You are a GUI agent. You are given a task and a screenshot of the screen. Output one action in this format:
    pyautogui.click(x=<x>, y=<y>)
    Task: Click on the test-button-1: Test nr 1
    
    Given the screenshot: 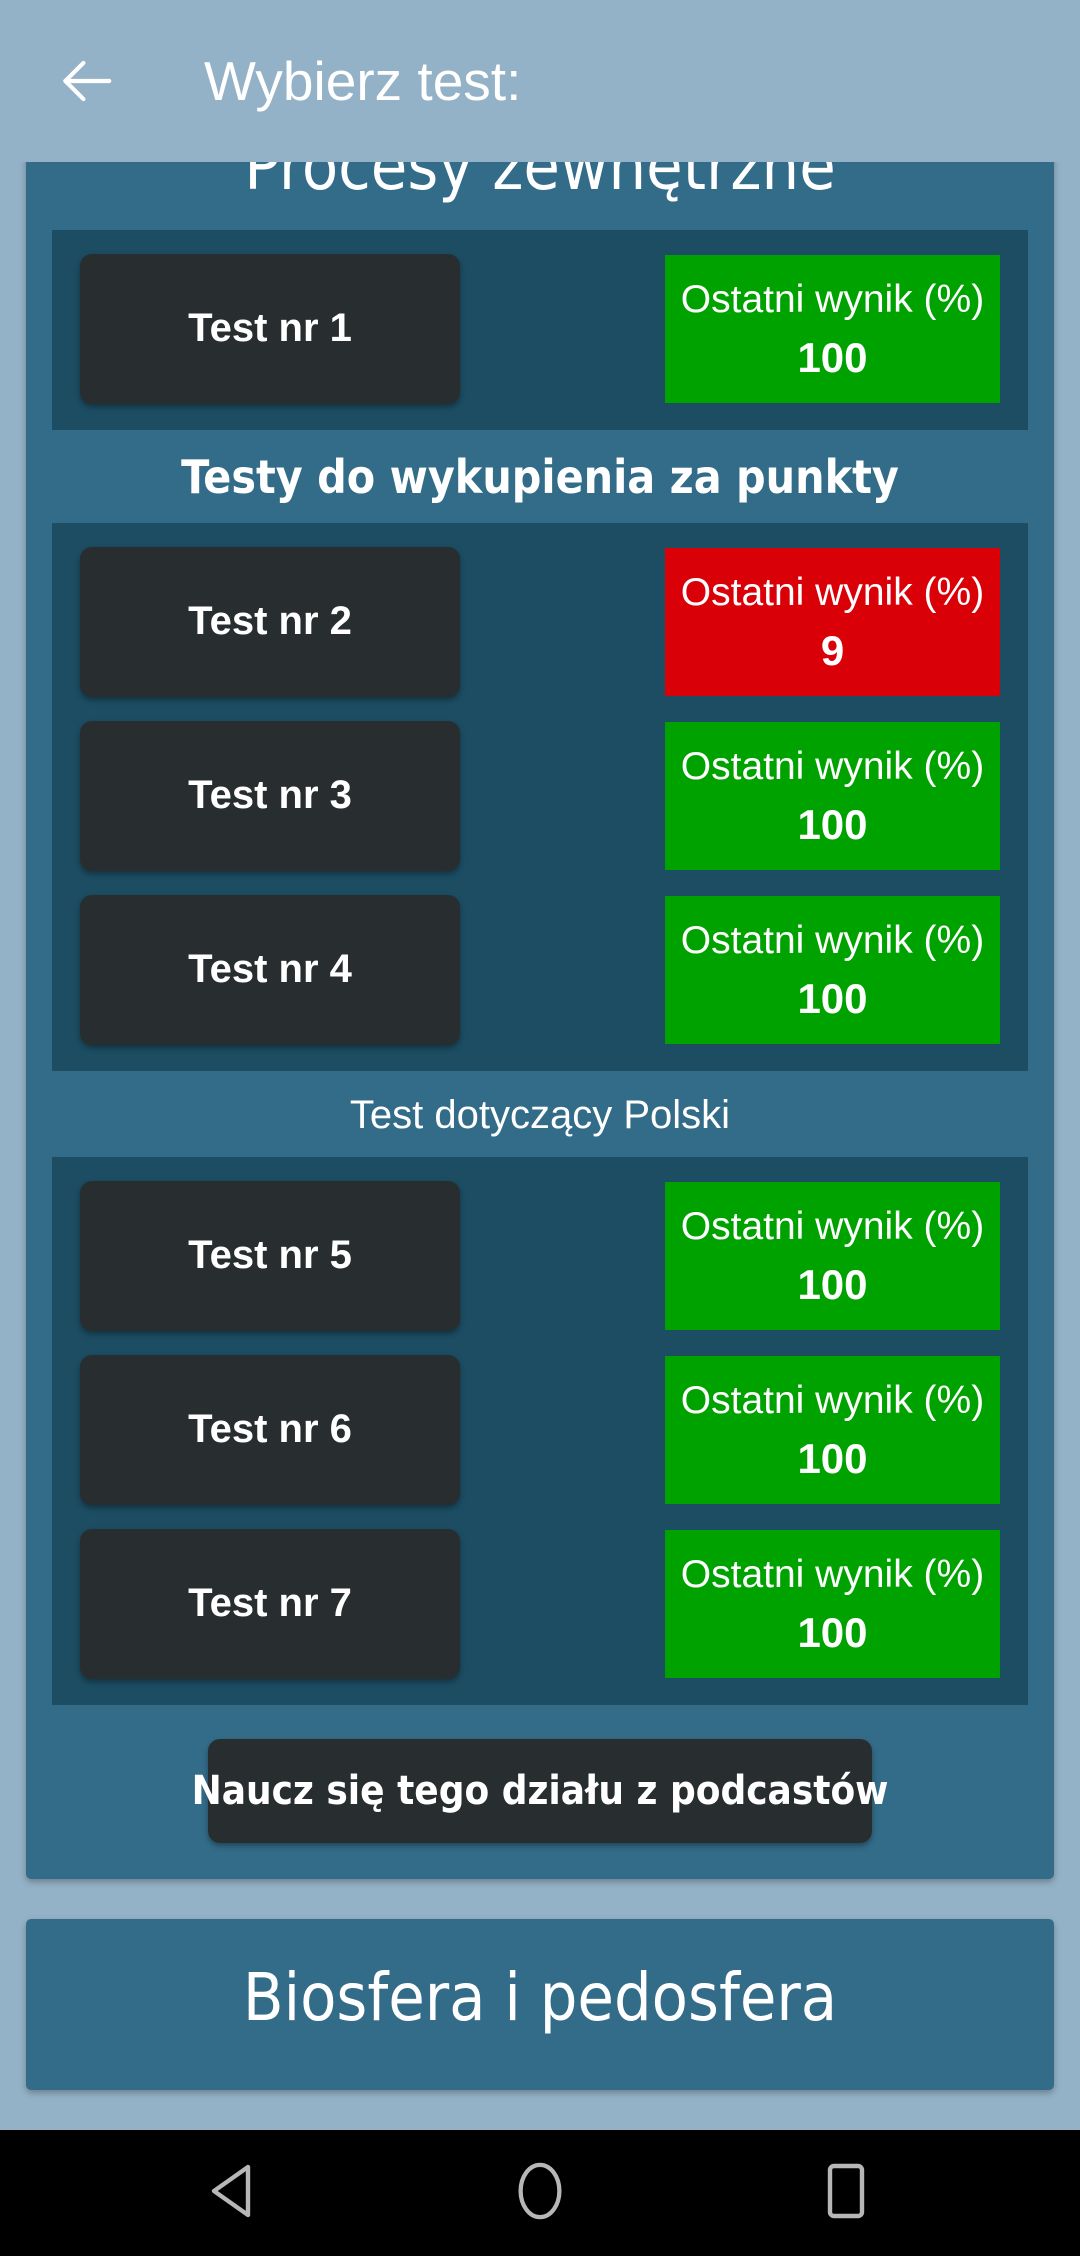 What is the action you would take?
    pyautogui.click(x=270, y=328)
    